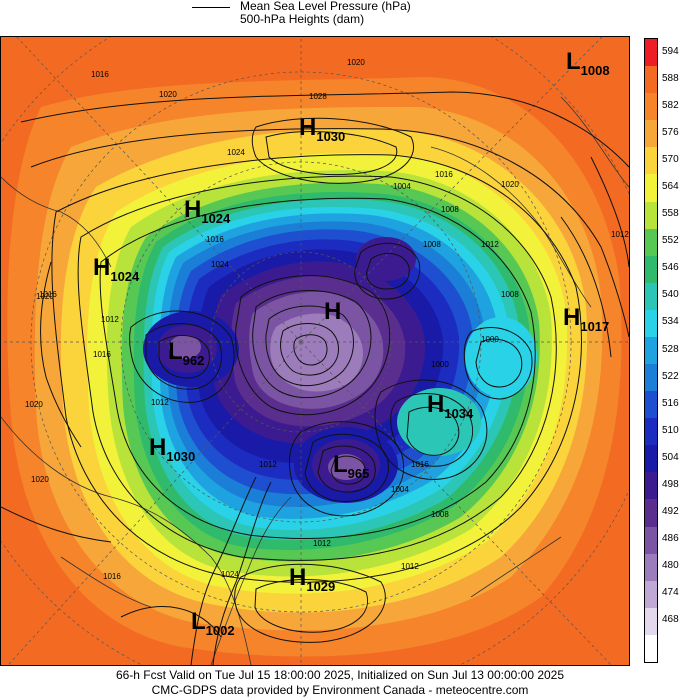 The height and width of the screenshot is (700, 680). What do you see at coordinates (586, 319) in the screenshot?
I see `pressure-center: H1017` at bounding box center [586, 319].